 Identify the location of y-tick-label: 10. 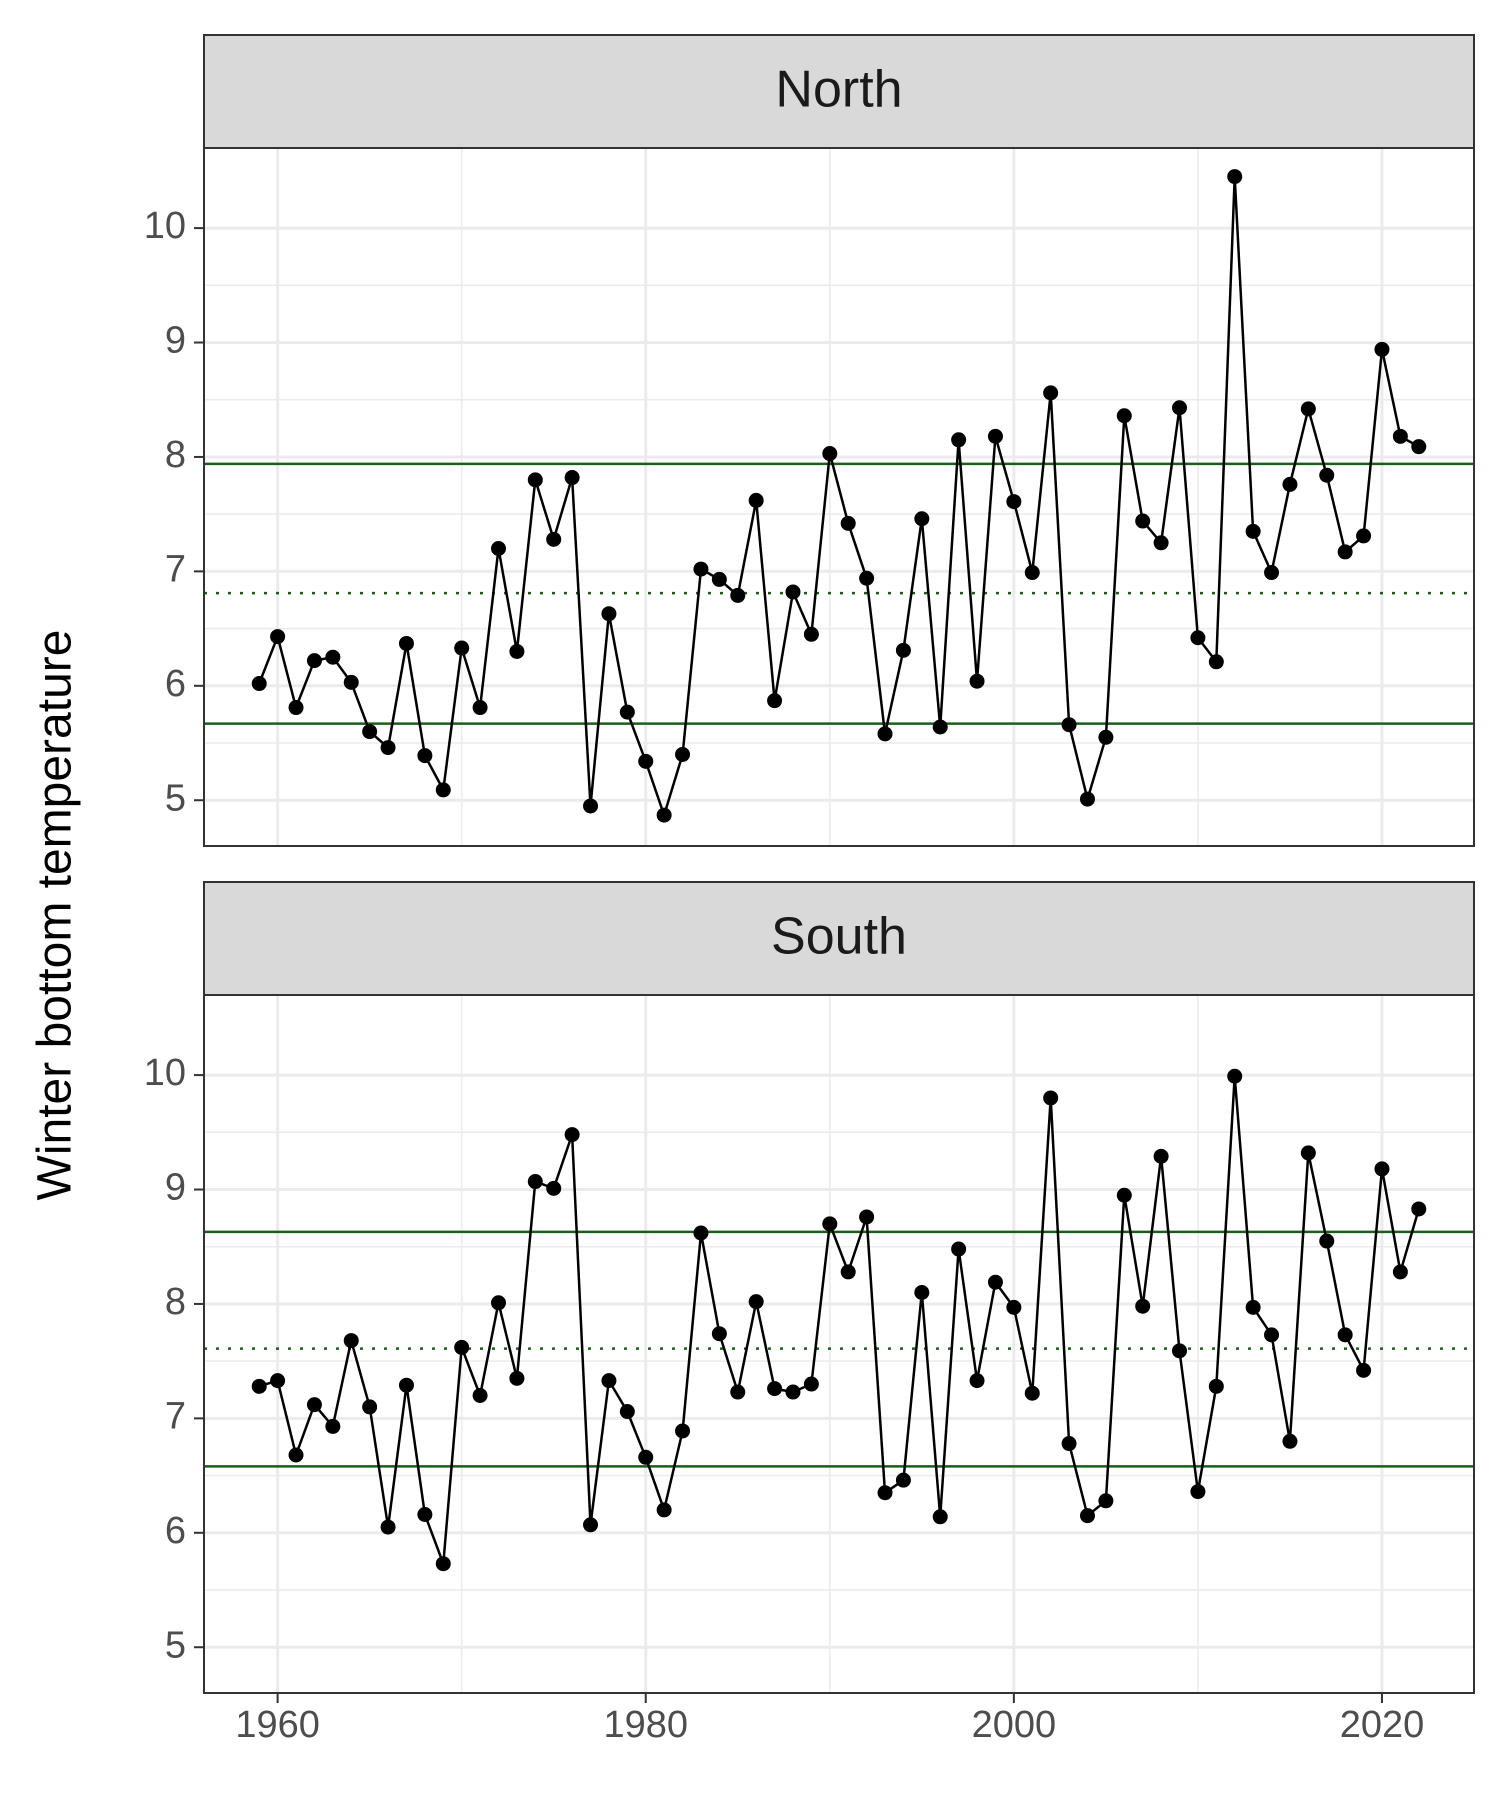
(165, 1073).